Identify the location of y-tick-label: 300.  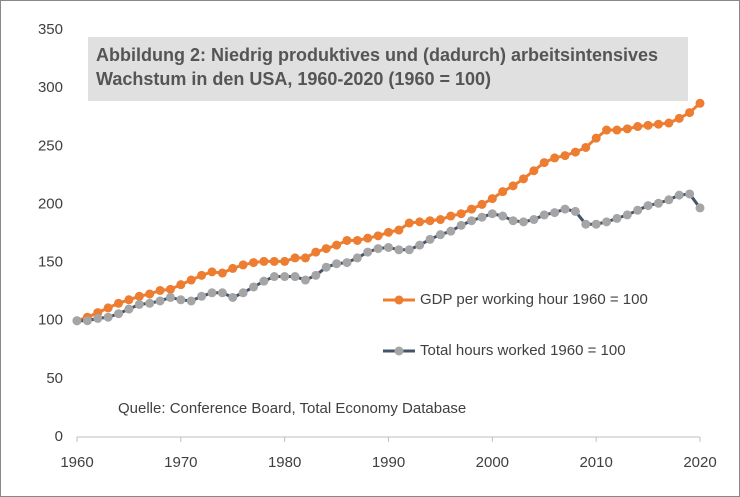
(50, 87).